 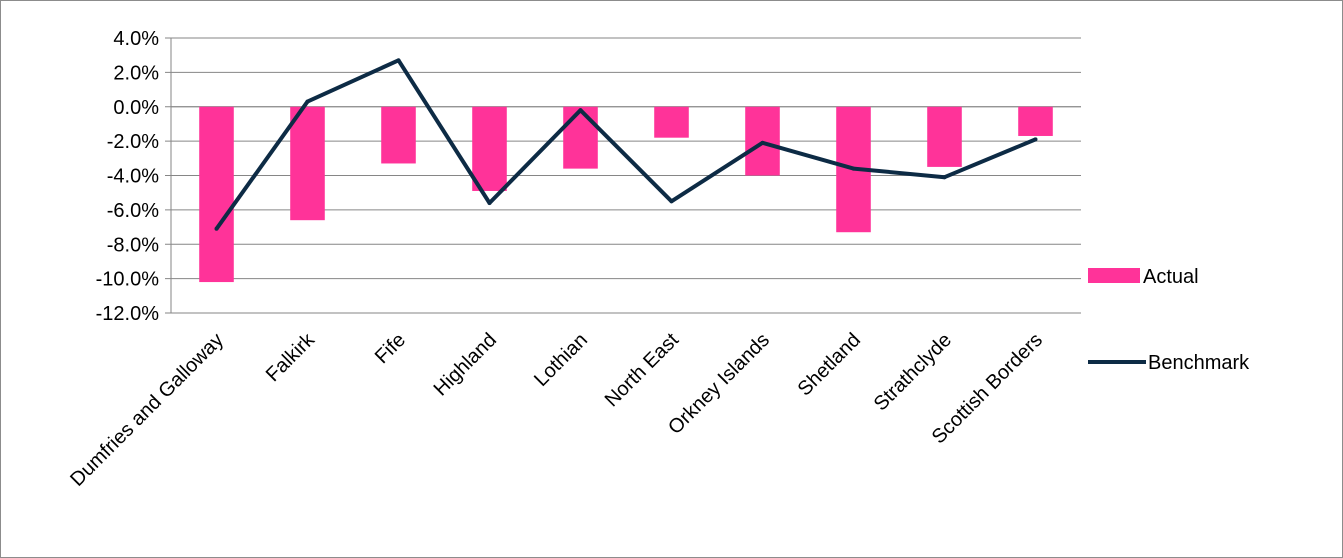 I want to click on legend-label-actual: Actual, so click(x=1171, y=277).